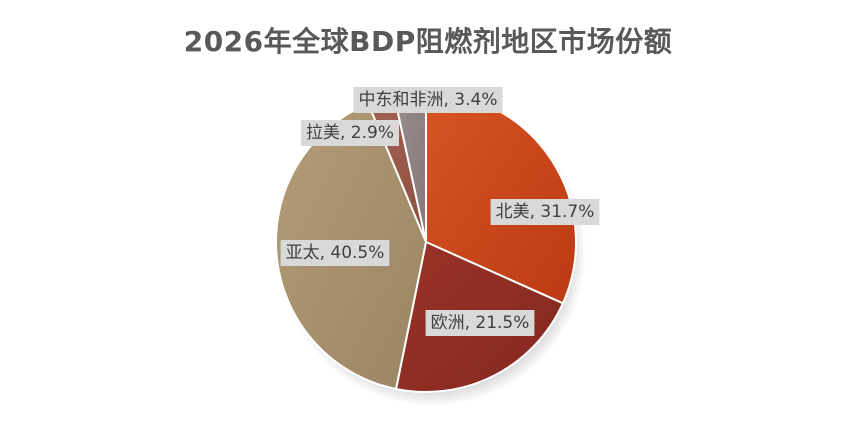  I want to click on chart-title: 2026年全球BDP阻燃剂地区市场份额, so click(428, 41).